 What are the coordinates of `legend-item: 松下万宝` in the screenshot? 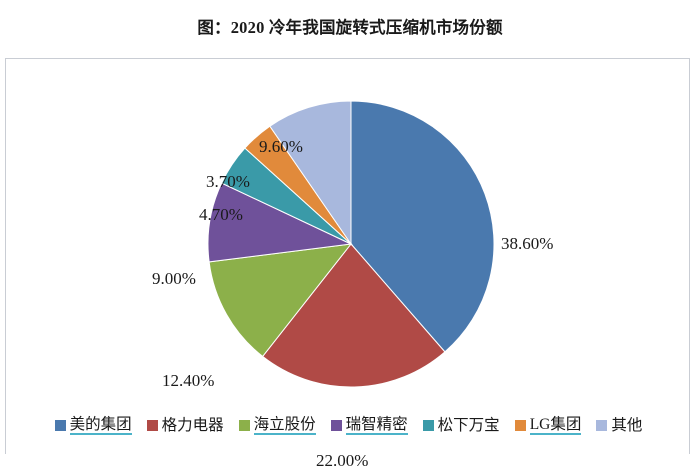 It's located at (461, 425).